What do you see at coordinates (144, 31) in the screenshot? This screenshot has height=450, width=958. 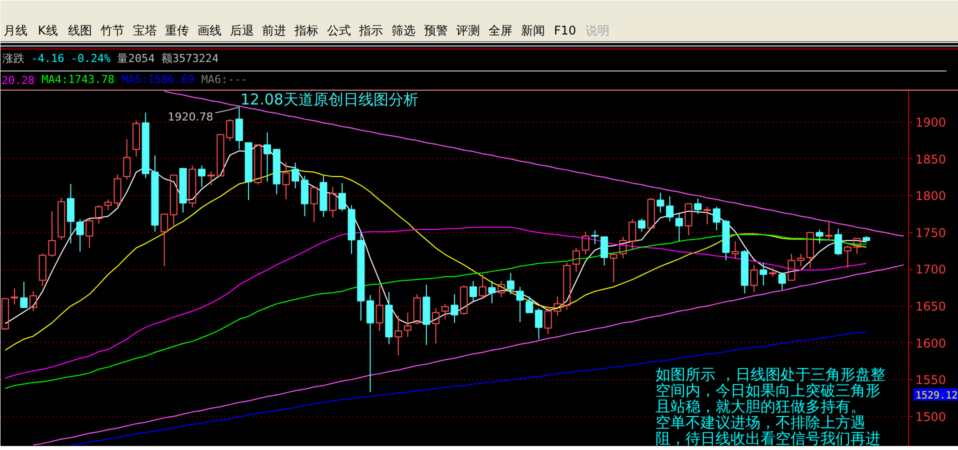 I see `text: 宝塔` at bounding box center [144, 31].